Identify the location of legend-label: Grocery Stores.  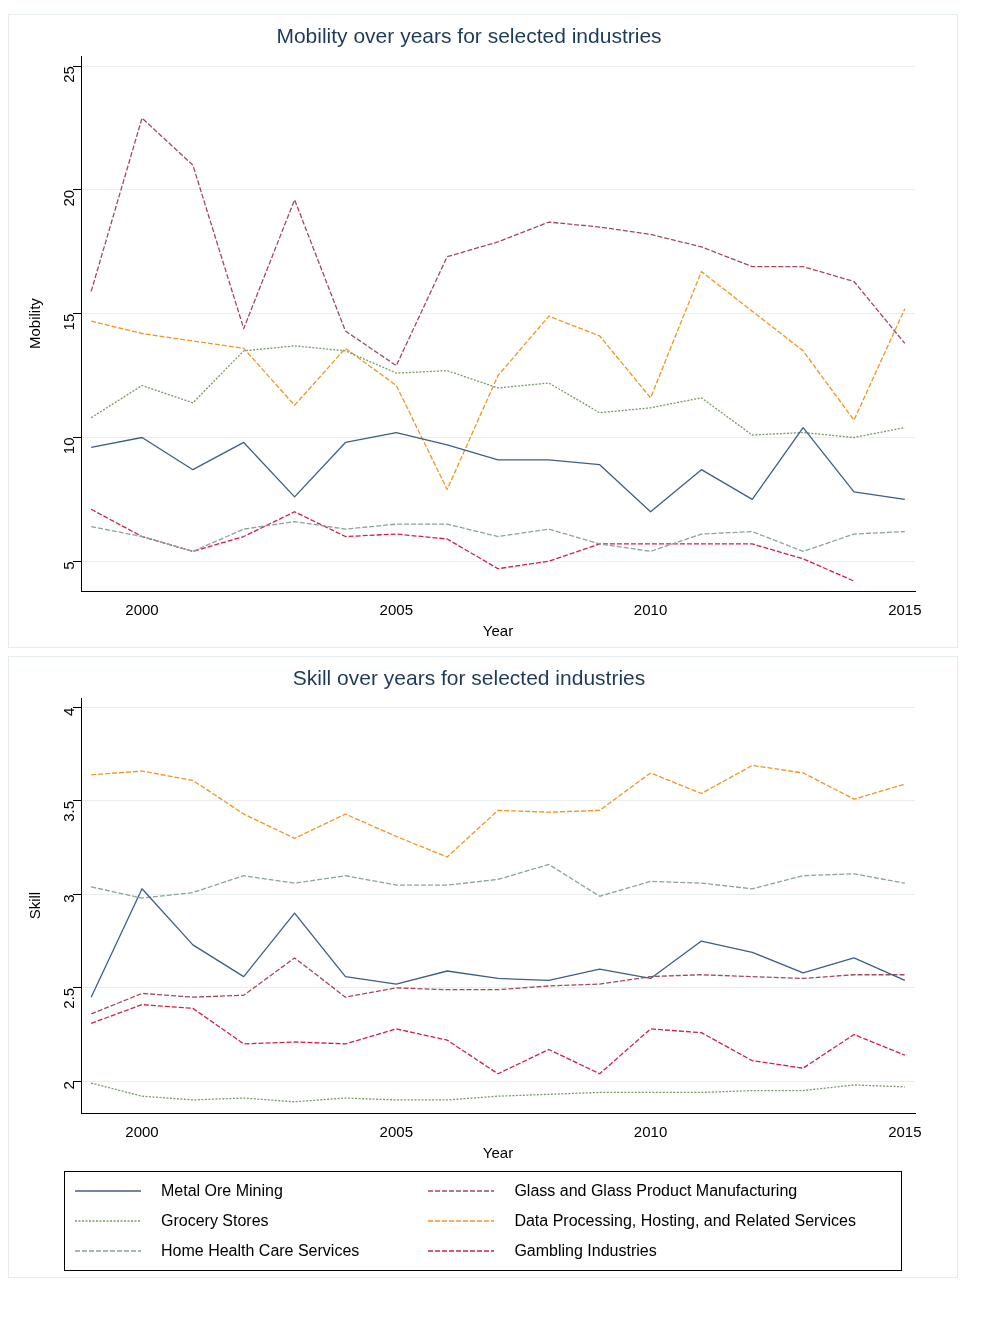
(215, 1221).